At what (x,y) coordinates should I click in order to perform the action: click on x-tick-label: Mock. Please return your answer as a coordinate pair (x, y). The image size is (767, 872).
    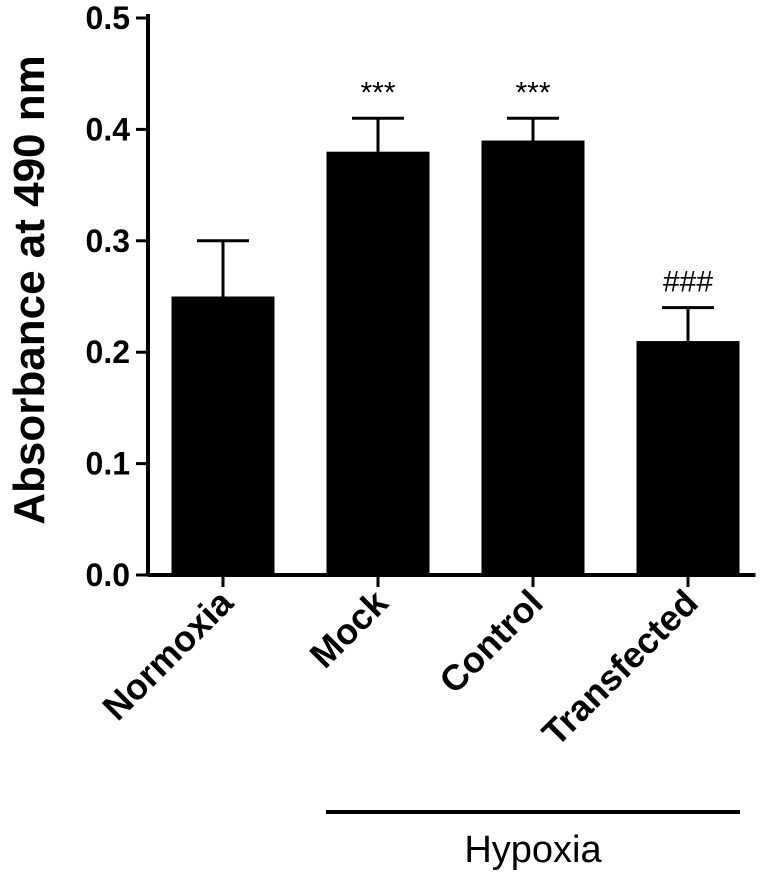
    Looking at the image, I should click on (349, 628).